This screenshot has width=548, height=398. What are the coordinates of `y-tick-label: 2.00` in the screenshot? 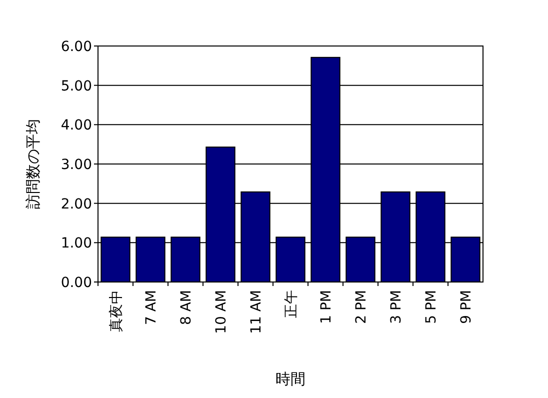 It's located at (76, 204).